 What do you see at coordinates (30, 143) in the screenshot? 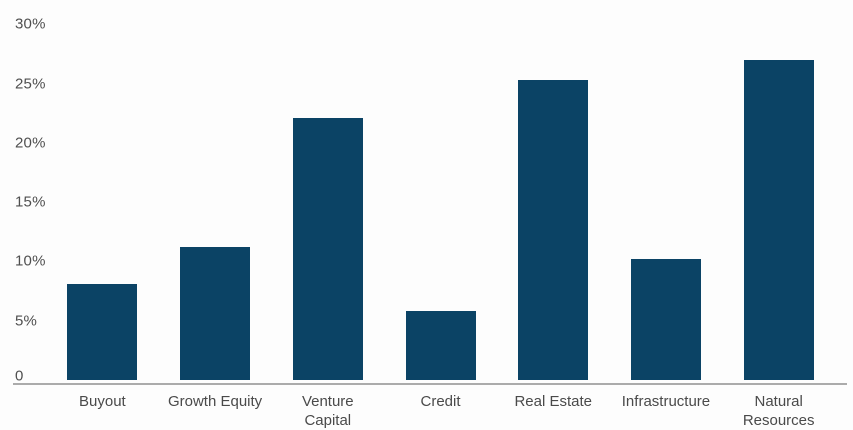
I see `y-axis-tick-label: 20%` at bounding box center [30, 143].